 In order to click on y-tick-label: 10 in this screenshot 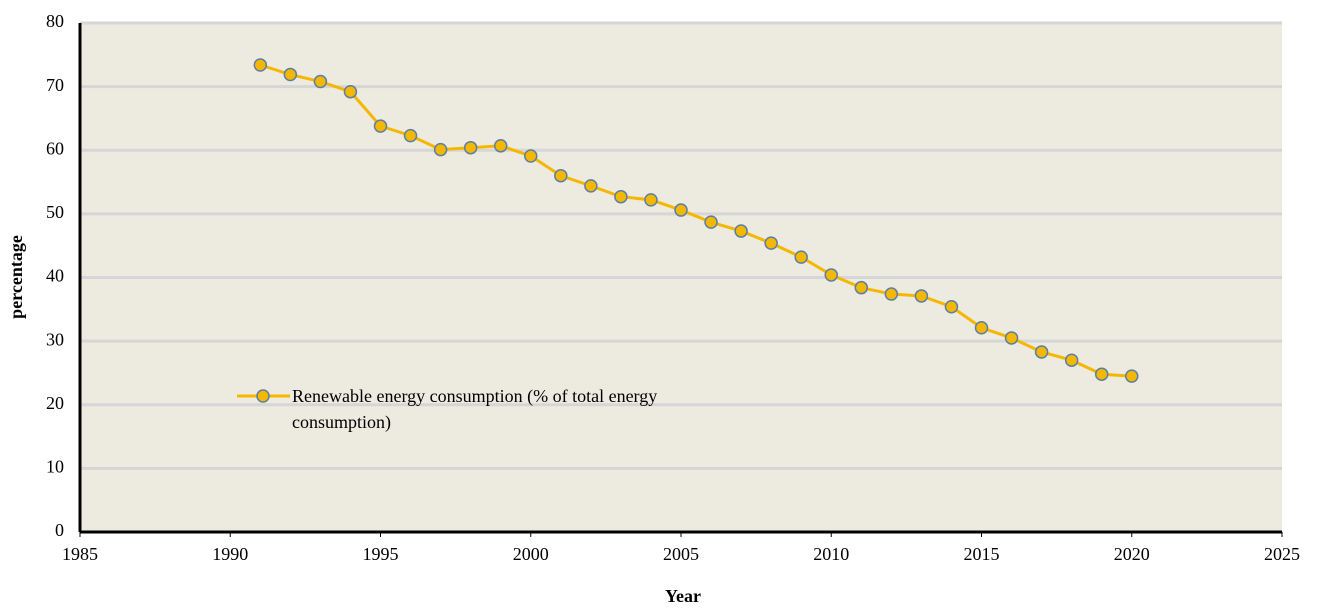, I will do `click(55, 467)`.